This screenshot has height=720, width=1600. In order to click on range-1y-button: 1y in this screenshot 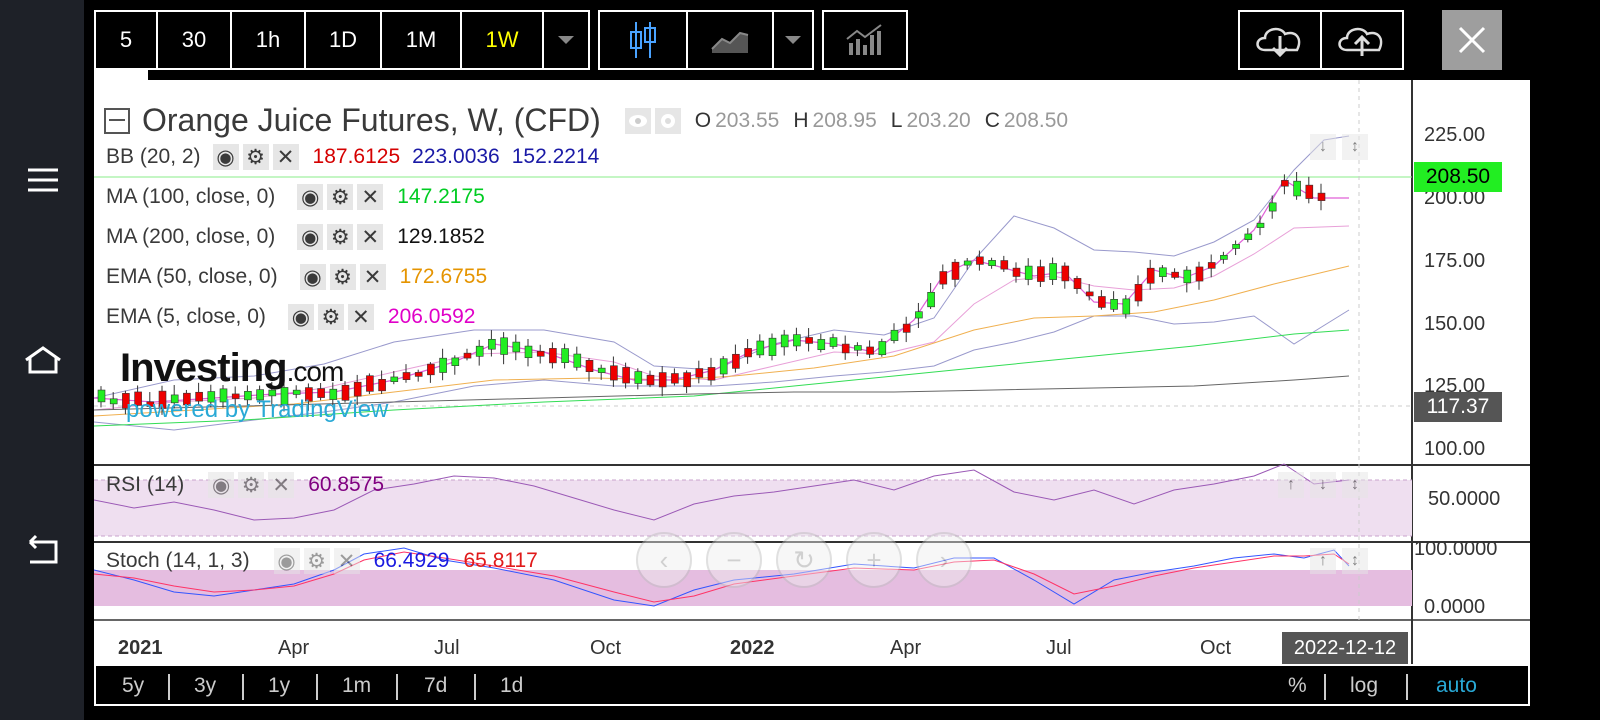, I will do `click(279, 685)`.